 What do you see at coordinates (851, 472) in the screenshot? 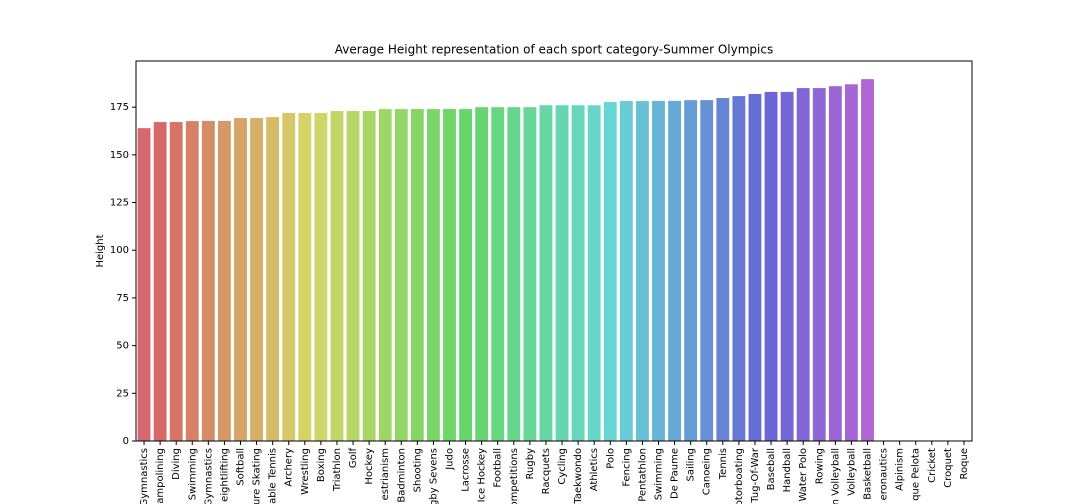
I see `x-tick-label: Volleyball` at bounding box center [851, 472].